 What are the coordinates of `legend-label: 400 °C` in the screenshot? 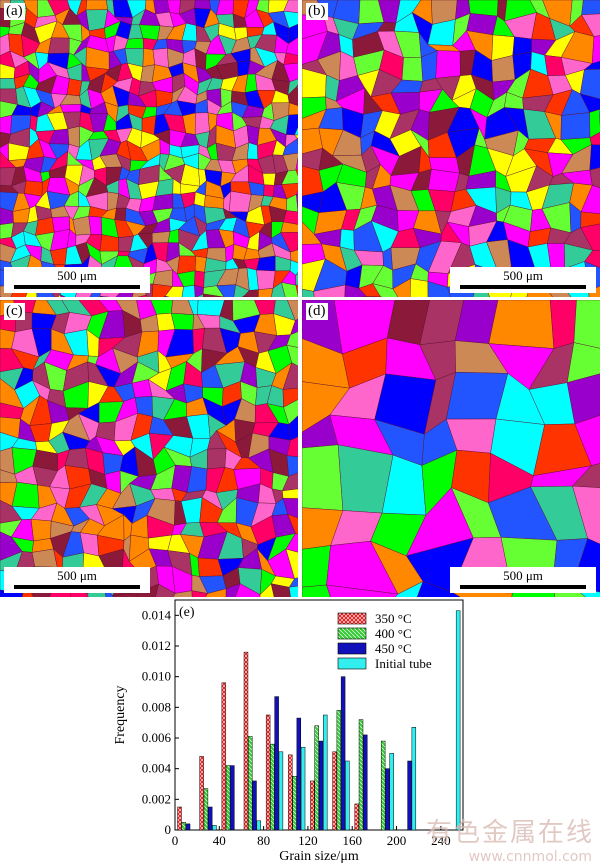 It's located at (393, 633).